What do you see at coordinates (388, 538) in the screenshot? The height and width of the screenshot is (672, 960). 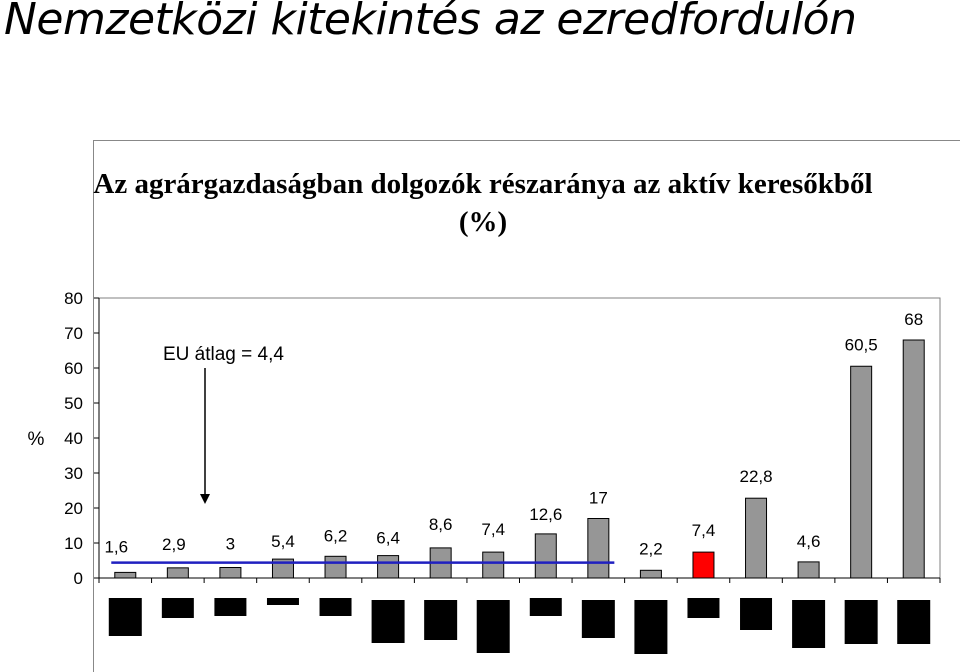 I see `data-label: 6,4` at bounding box center [388, 538].